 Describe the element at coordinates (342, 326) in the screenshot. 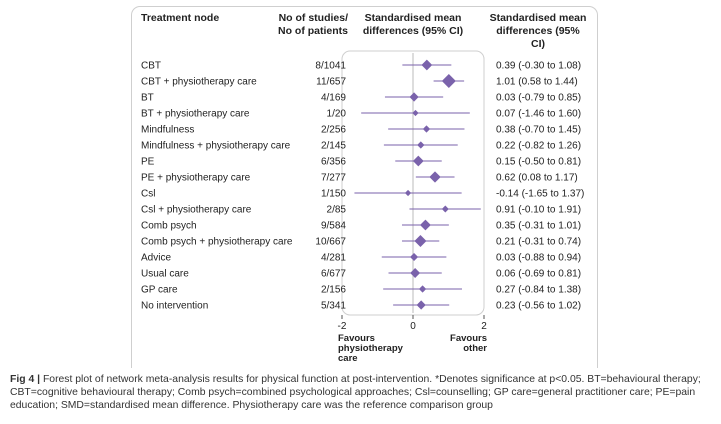

I see `x-tick-label: -2` at that location.